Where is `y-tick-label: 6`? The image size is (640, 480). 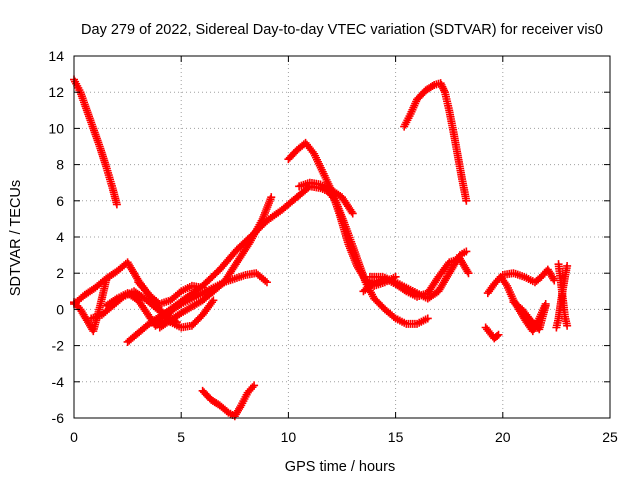 y-tick-label: 6 is located at coordinates (60, 201).